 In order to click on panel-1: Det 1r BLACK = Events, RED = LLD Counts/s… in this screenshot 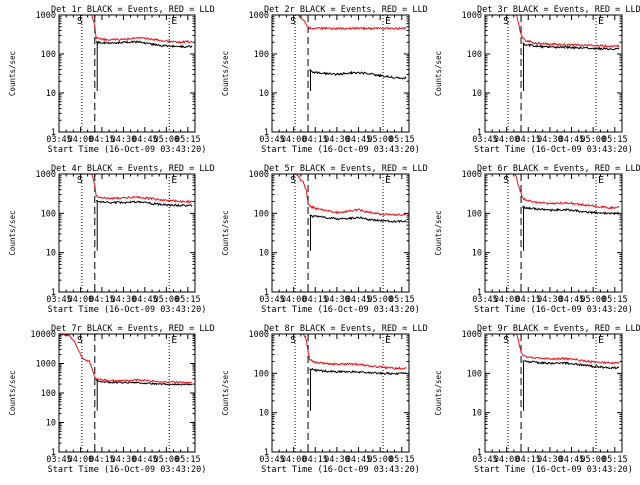, I will do `click(111, 80)`.